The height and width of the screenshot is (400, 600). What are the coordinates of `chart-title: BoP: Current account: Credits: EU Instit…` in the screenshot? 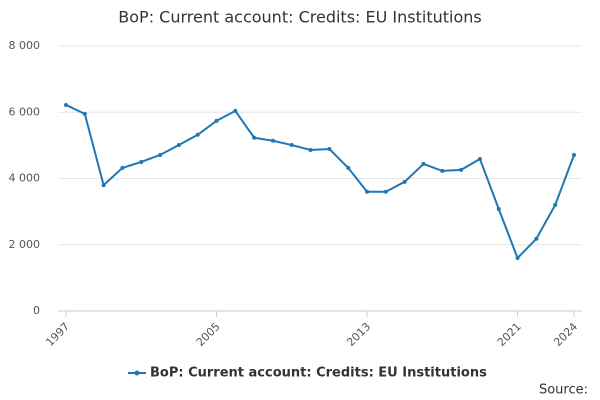 It's located at (299, 17).